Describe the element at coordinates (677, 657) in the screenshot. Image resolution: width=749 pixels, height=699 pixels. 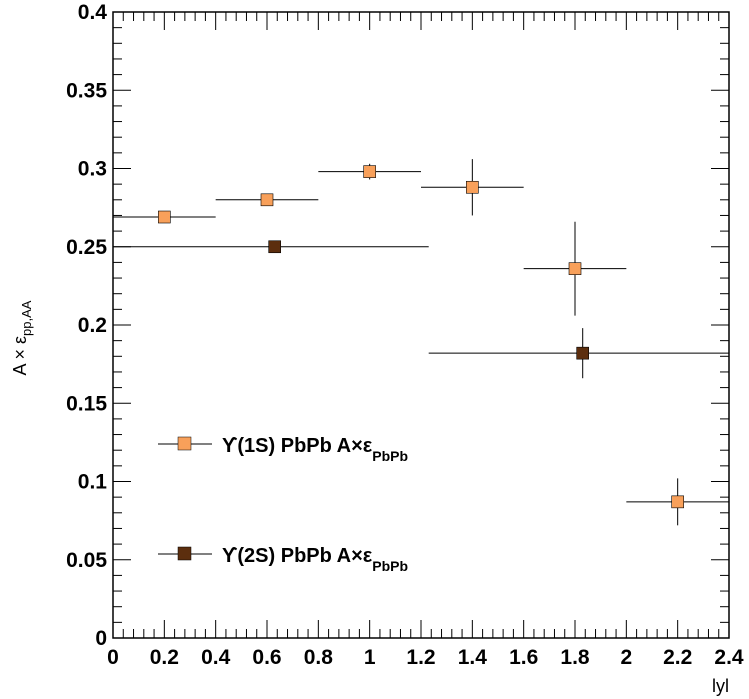
I see `x-tick-label: 2.2` at that location.